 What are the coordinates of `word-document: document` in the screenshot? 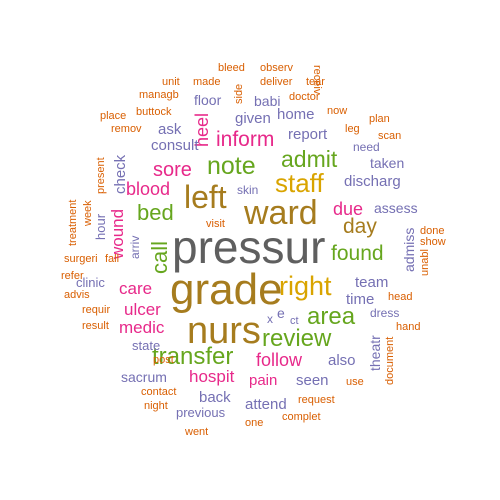 It's located at (390, 360).